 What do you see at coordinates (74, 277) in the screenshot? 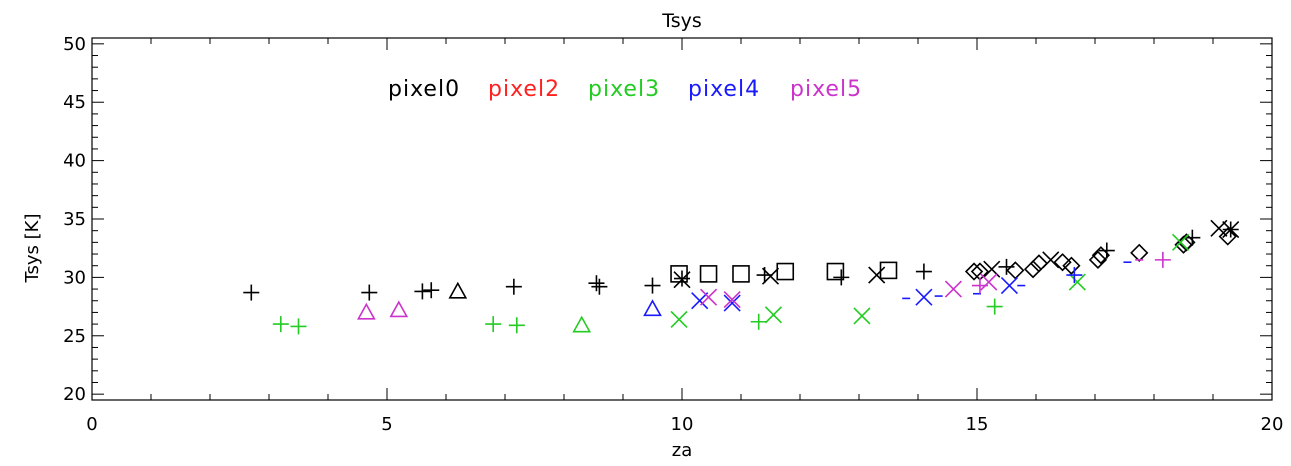
I see `y-tick-label: 30` at bounding box center [74, 277].